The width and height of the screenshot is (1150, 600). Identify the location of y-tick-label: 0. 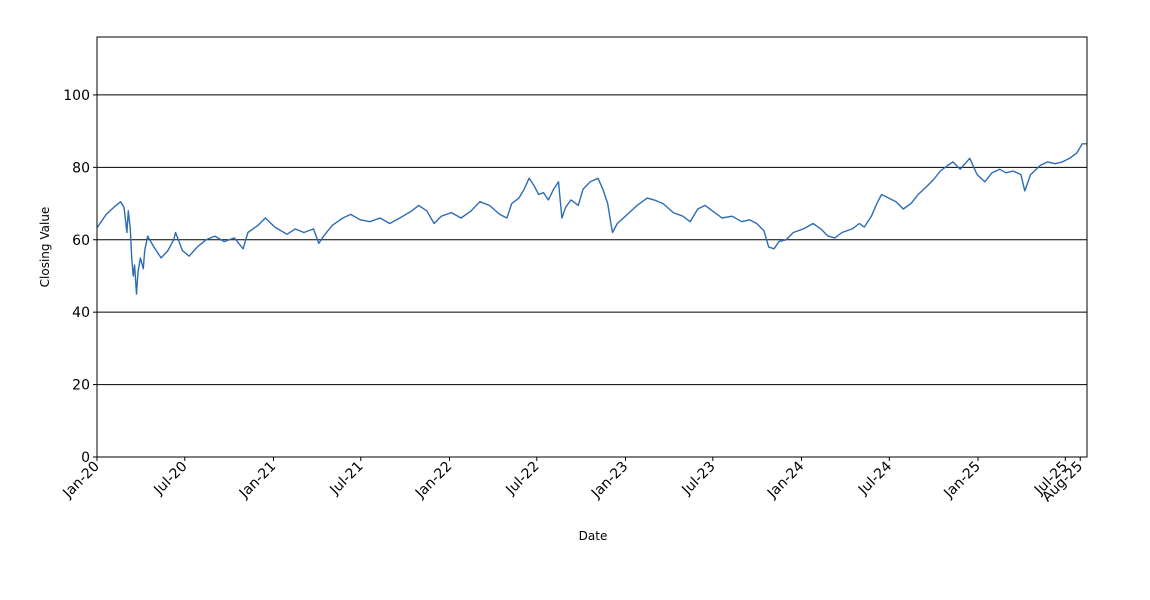
(85, 458).